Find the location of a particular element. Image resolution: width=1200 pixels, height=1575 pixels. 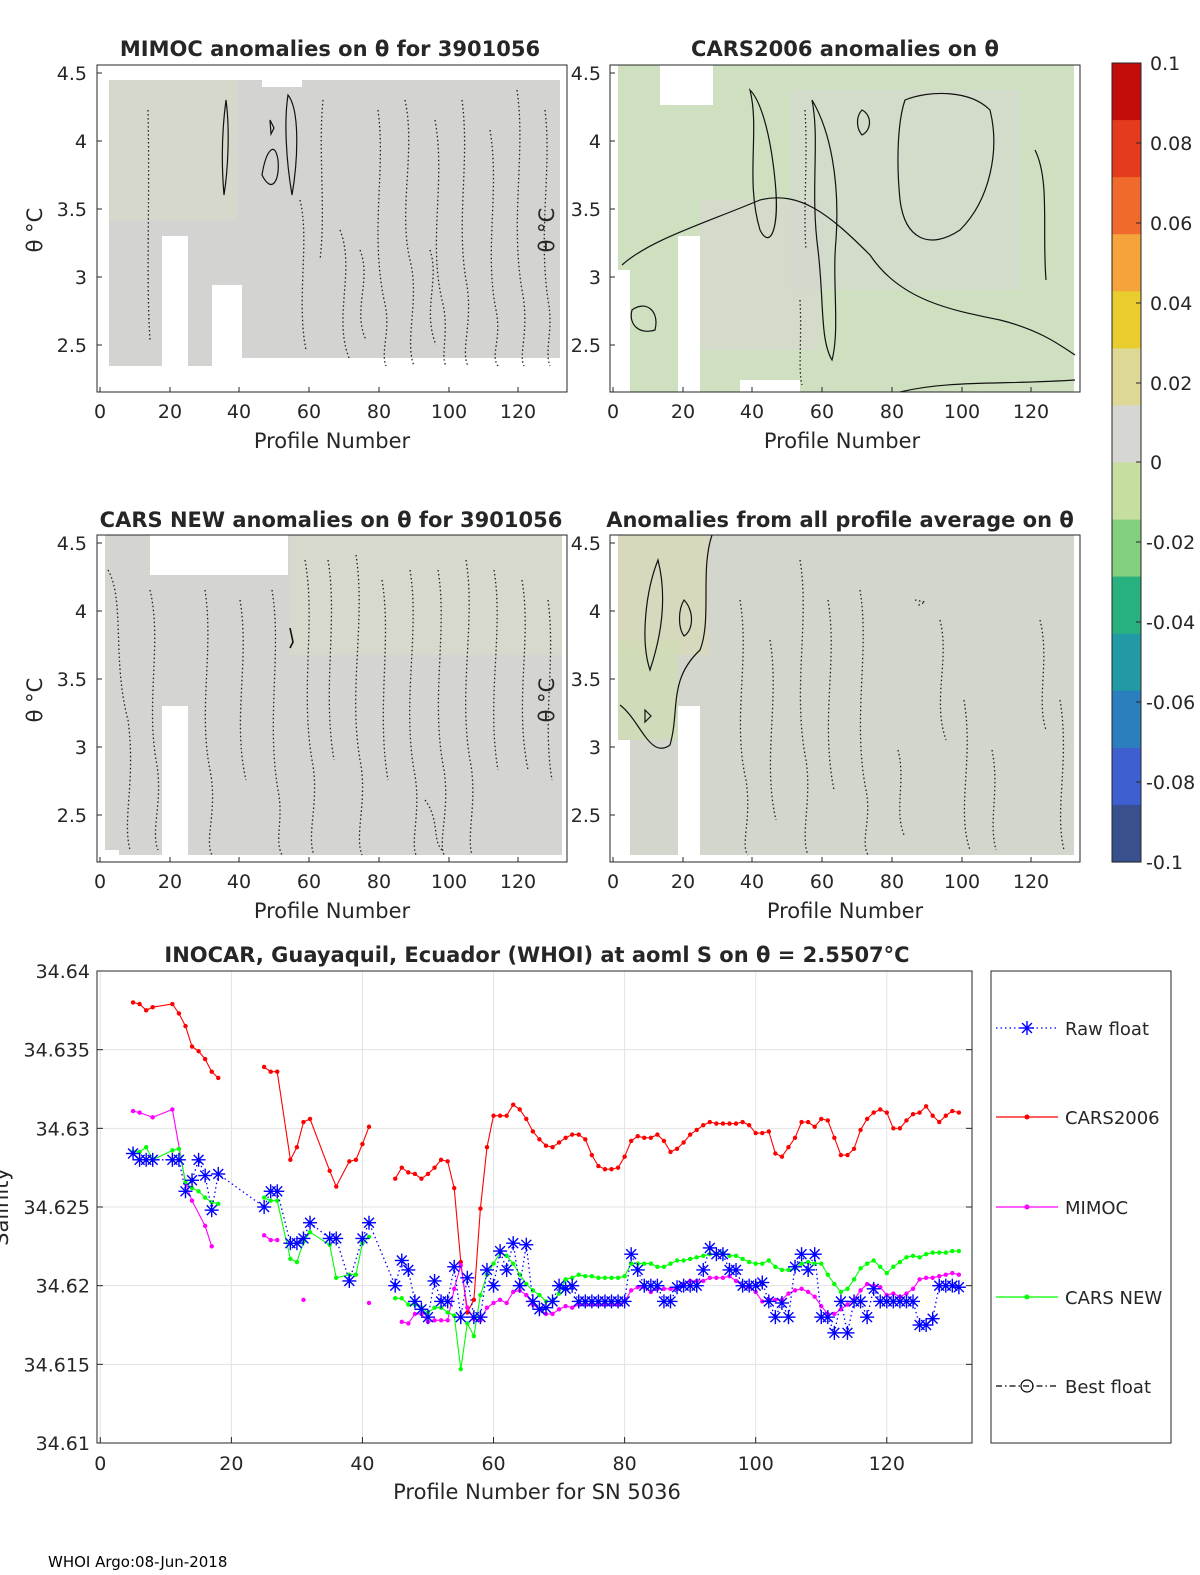

cars-new-xtick-label-80: 80 is located at coordinates (379, 882).